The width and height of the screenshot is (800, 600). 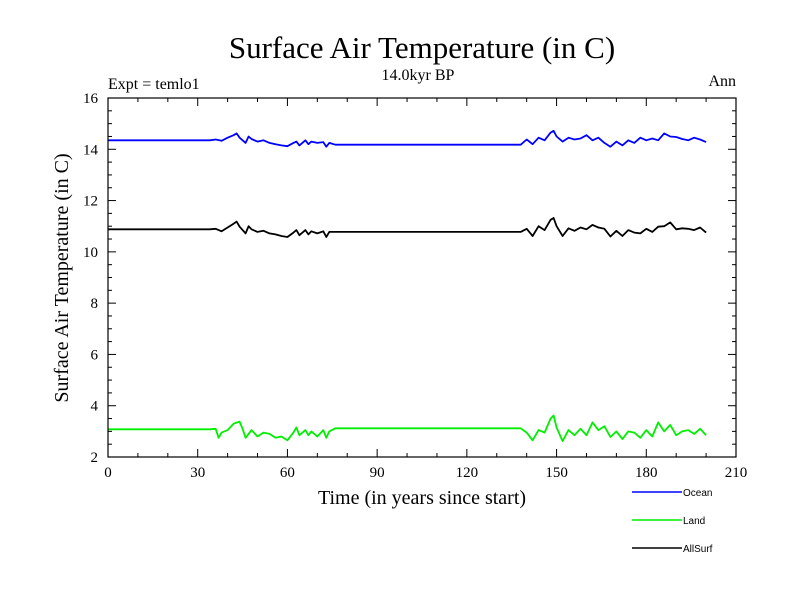 I want to click on series-line-ocean, so click(x=407, y=138).